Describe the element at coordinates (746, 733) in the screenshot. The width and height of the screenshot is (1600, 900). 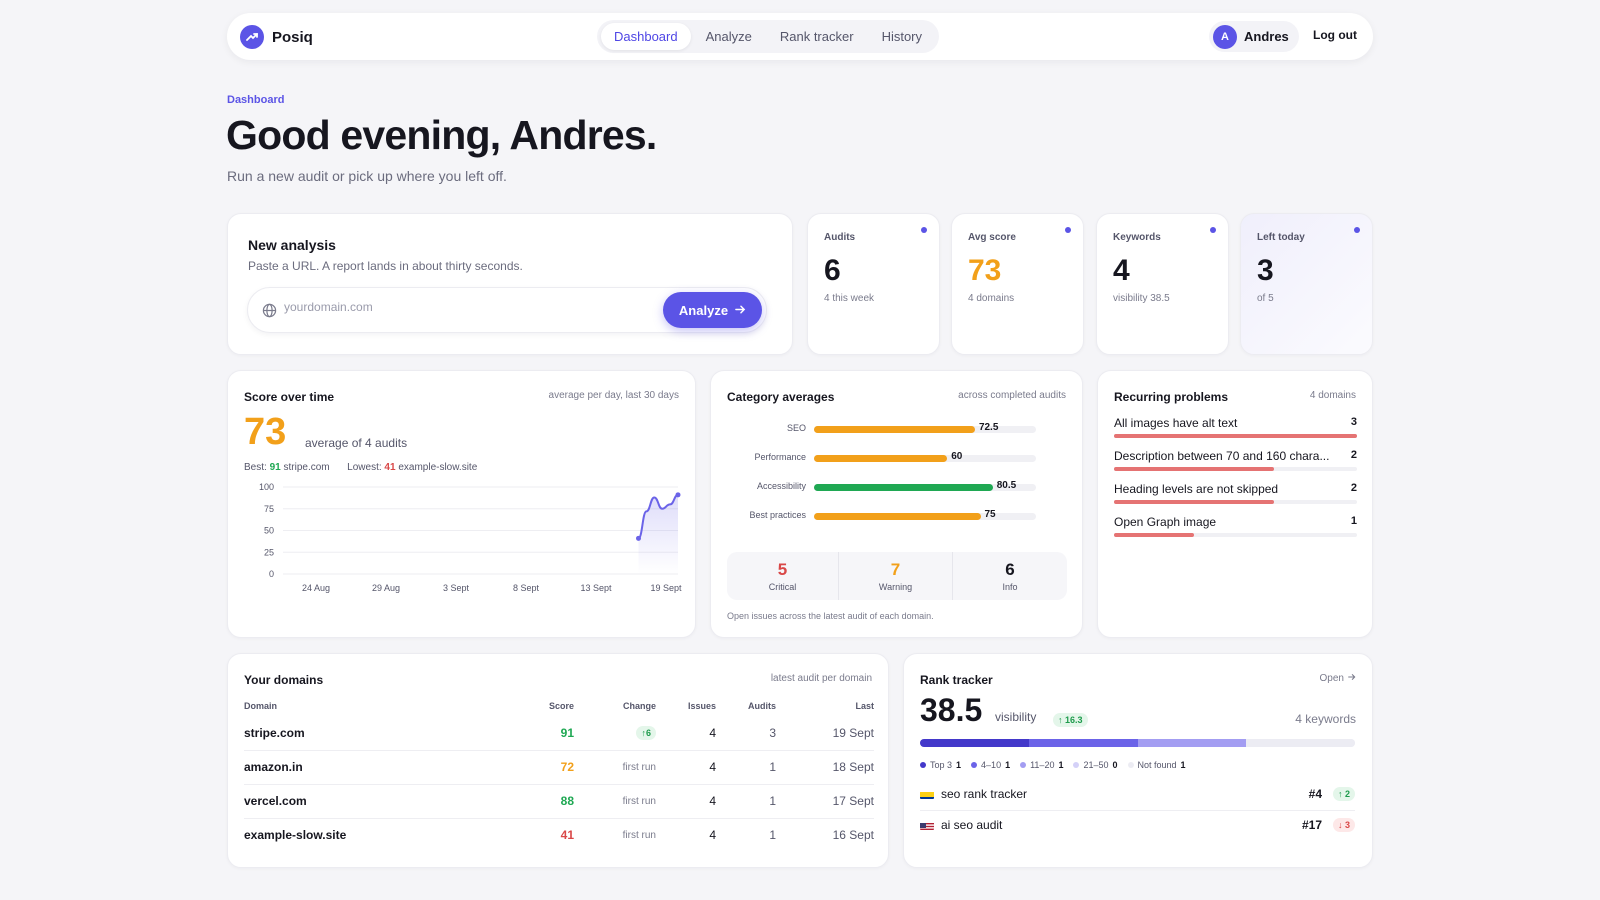
I see `domain-audits: 3` at that location.